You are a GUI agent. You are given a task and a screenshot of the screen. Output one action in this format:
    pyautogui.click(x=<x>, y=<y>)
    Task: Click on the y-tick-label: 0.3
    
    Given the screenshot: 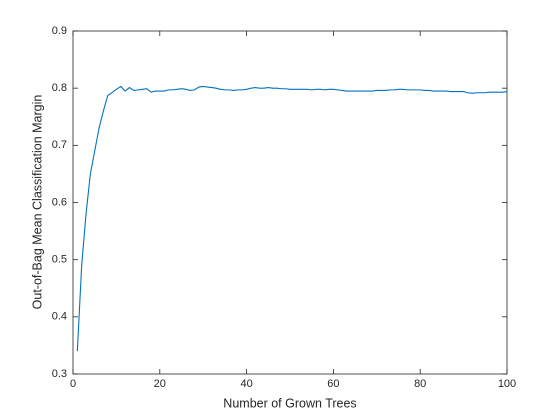 What is the action you would take?
    pyautogui.click(x=59, y=374)
    